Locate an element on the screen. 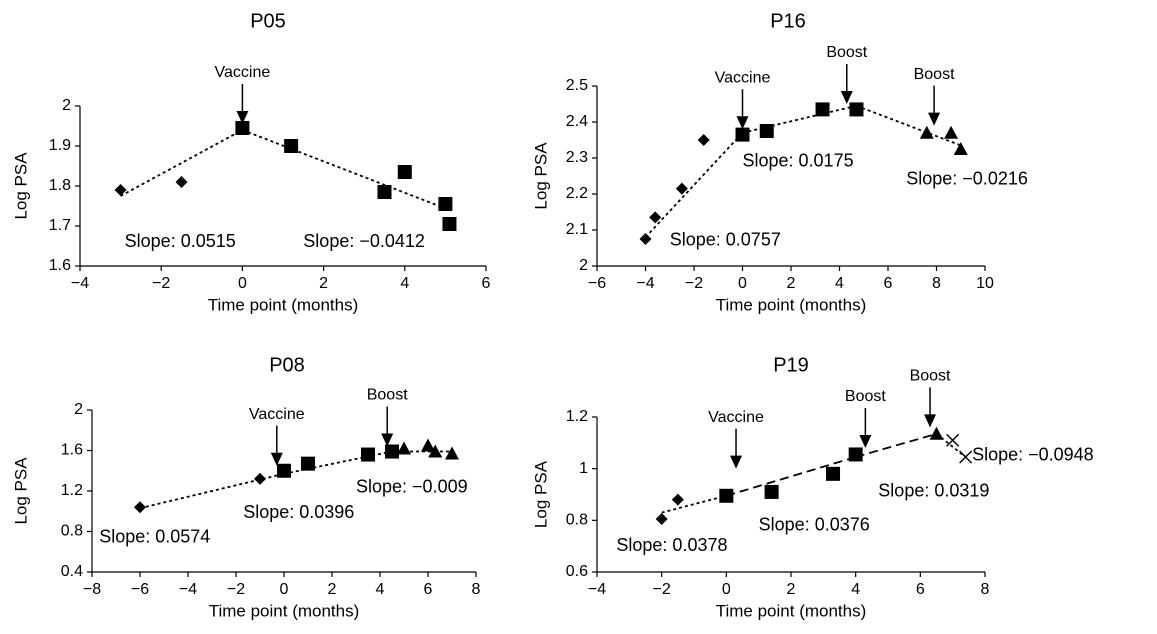 The image size is (1157, 634). panel-title: P19 is located at coordinates (791, 365).